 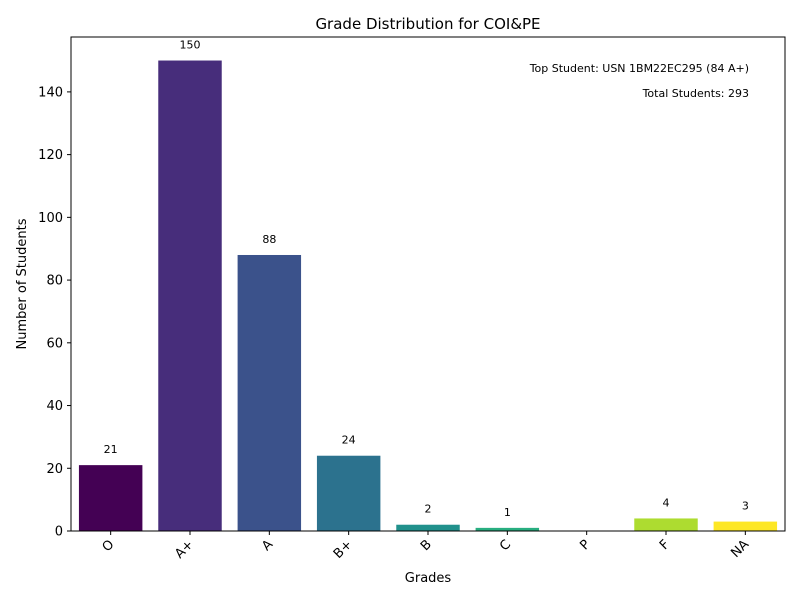 What do you see at coordinates (184, 549) in the screenshot?
I see `x-tick-label: A+` at bounding box center [184, 549].